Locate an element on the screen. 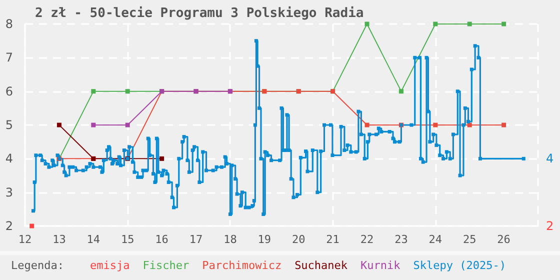 The height and width of the screenshot is (280, 560). text: Kurnik is located at coordinates (380, 265).